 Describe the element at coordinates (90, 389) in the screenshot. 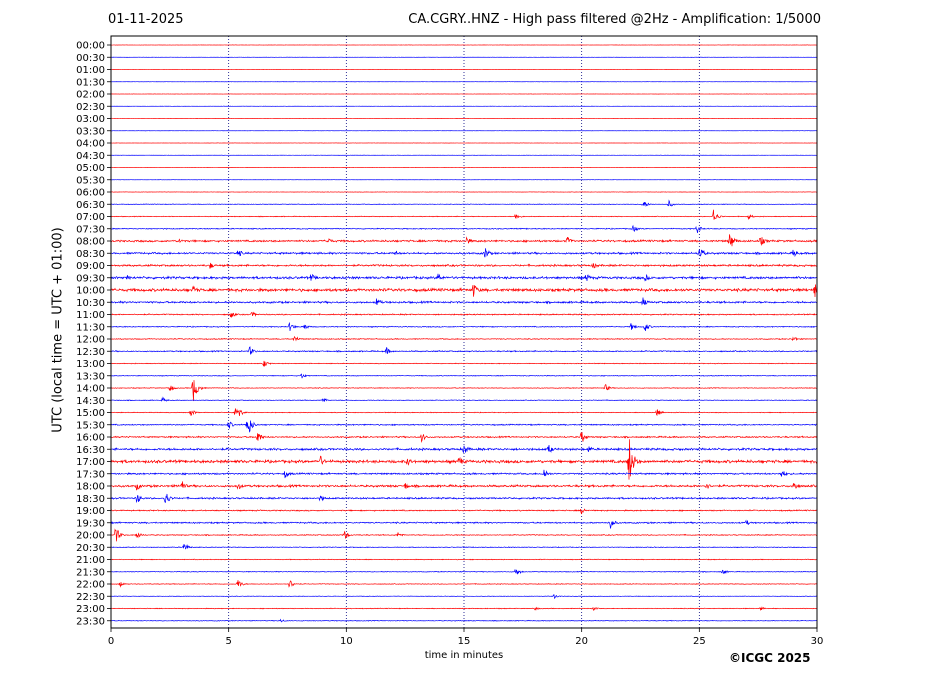

I see `row-time-label: 14:00` at that location.